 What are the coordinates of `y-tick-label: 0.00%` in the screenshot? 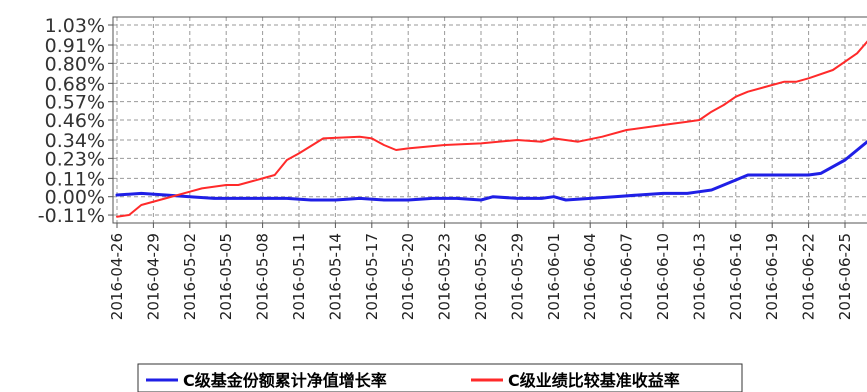 It's located at (75, 198).